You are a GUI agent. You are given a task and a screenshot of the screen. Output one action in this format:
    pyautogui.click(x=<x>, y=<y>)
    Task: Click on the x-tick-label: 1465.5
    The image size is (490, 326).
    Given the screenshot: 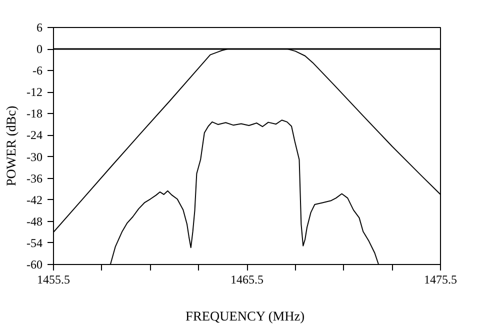 What is the action you would take?
    pyautogui.click(x=247, y=279)
    